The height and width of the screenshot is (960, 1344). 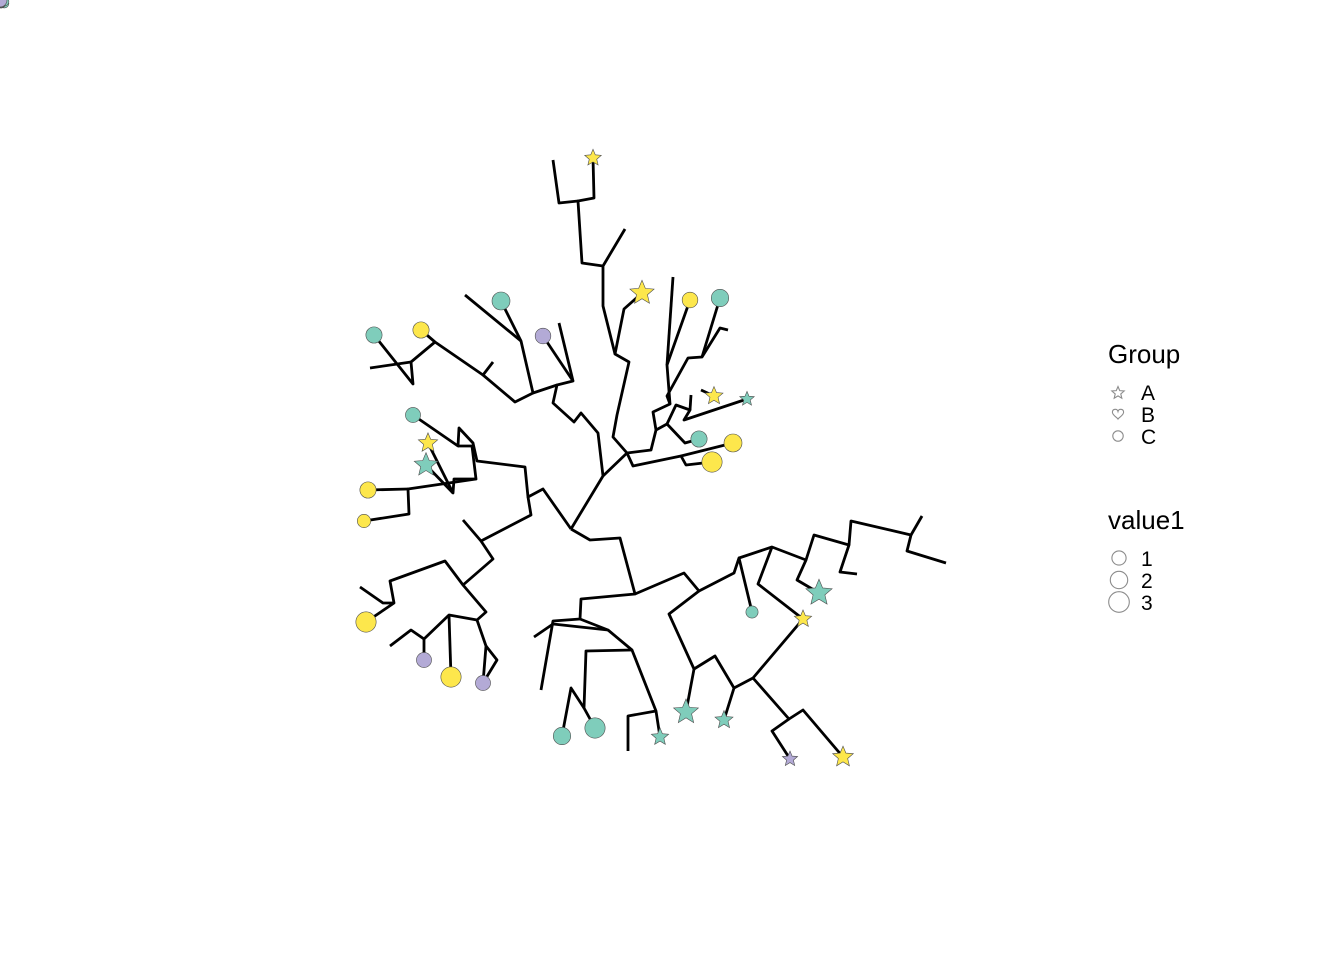 What do you see at coordinates (1144, 354) in the screenshot?
I see `legend-group-title: Group` at bounding box center [1144, 354].